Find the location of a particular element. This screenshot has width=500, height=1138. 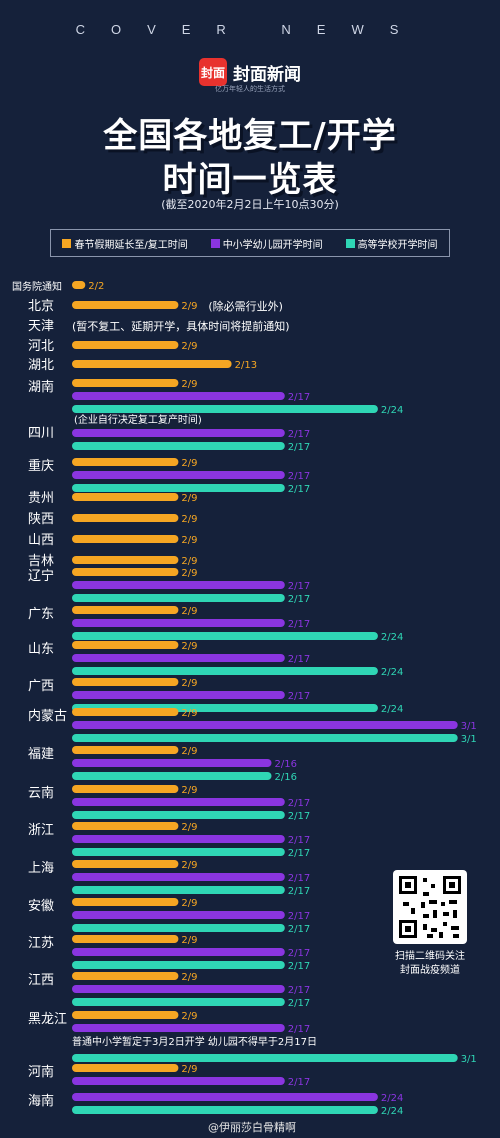

qr-caption-line1: 扫描二维码关注 is located at coordinates (430, 956).